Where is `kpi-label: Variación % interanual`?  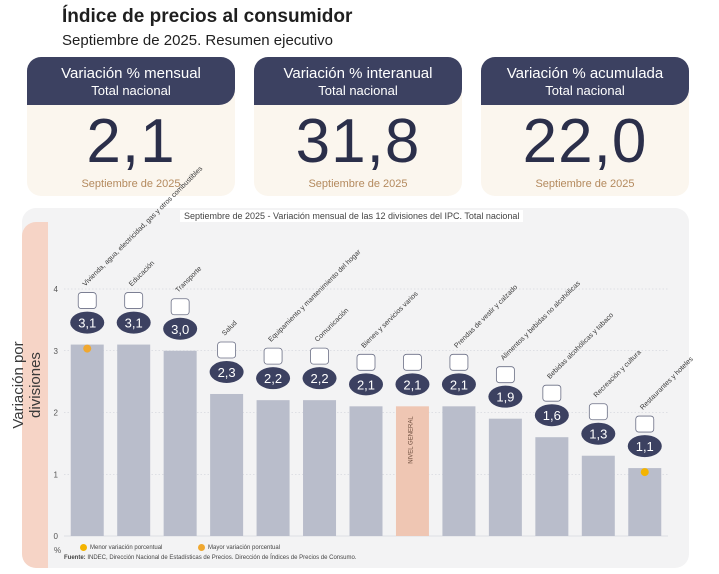
kpi-label: Variación % interanual is located at coordinates (358, 73).